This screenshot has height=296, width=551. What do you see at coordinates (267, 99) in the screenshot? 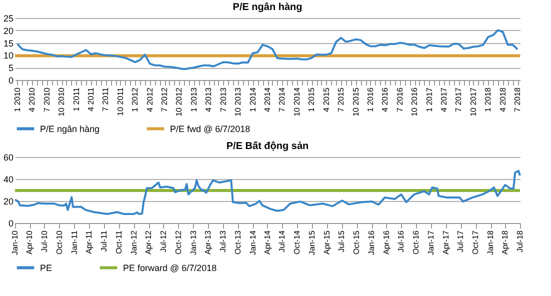
I see `x-tick-label: 4 2014` at bounding box center [267, 99].